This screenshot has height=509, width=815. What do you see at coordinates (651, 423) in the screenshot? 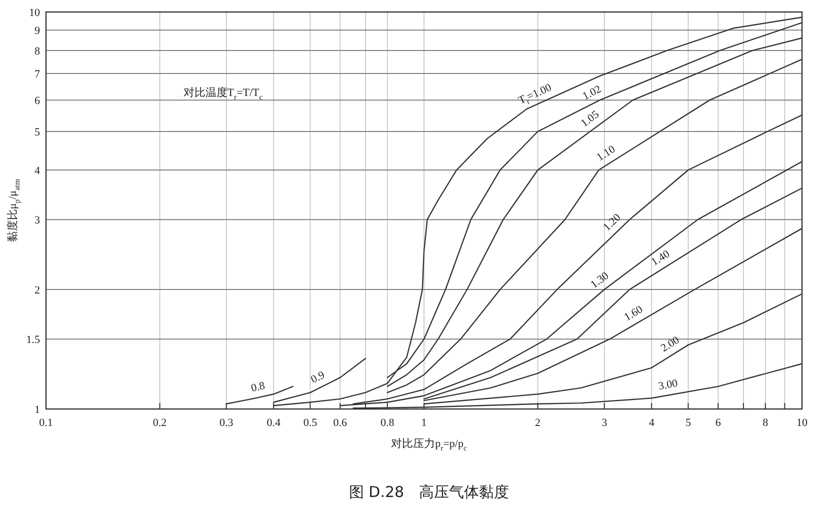
I see `x-tick-label: 4` at bounding box center [651, 423].